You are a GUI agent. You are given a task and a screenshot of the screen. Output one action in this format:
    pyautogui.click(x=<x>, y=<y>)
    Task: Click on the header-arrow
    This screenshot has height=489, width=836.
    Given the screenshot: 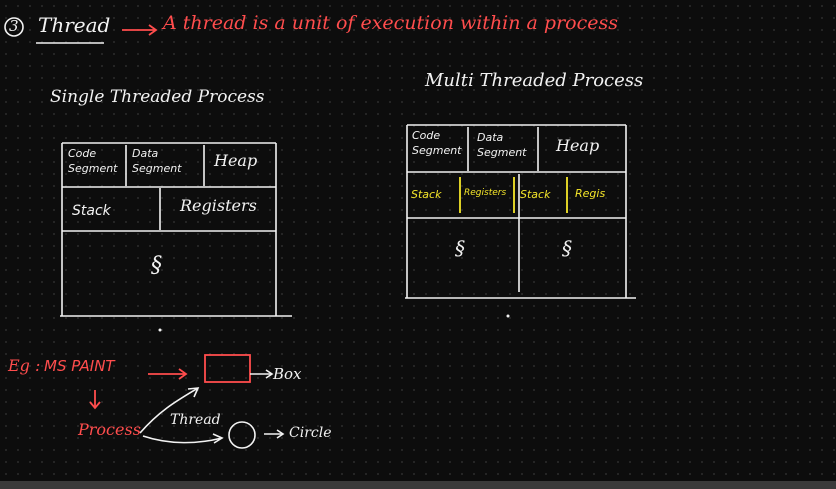 What is the action you would take?
    pyautogui.click(x=139, y=30)
    